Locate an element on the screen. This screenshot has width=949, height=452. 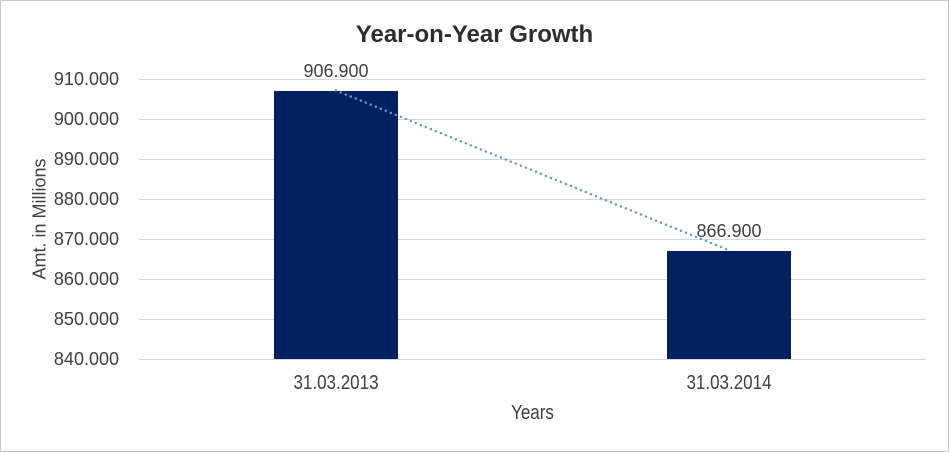
y-tick-label: 840.000 is located at coordinates (86, 359).